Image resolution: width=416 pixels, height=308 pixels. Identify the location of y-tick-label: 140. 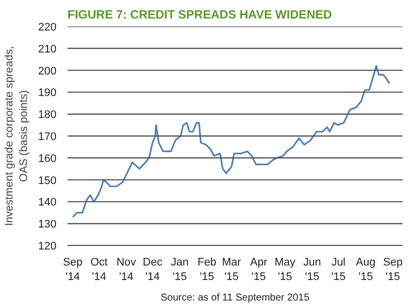
(47, 202).